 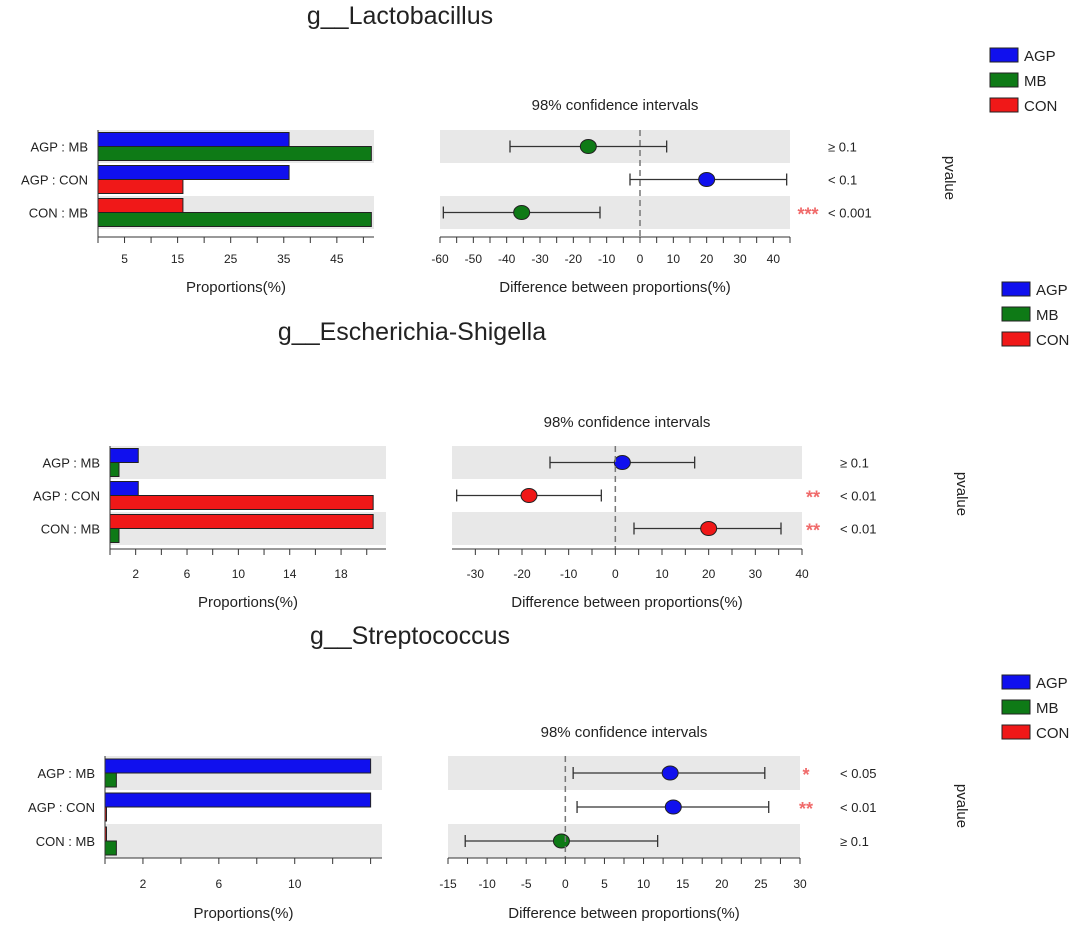 What do you see at coordinates (683, 884) in the screenshot?
I see `ci-x-tick-label: 15` at bounding box center [683, 884].